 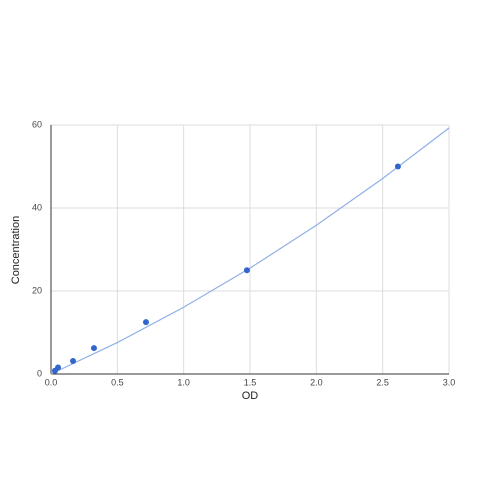 What do you see at coordinates (39, 373) in the screenshot?
I see `y-tick-label: 0` at bounding box center [39, 373].